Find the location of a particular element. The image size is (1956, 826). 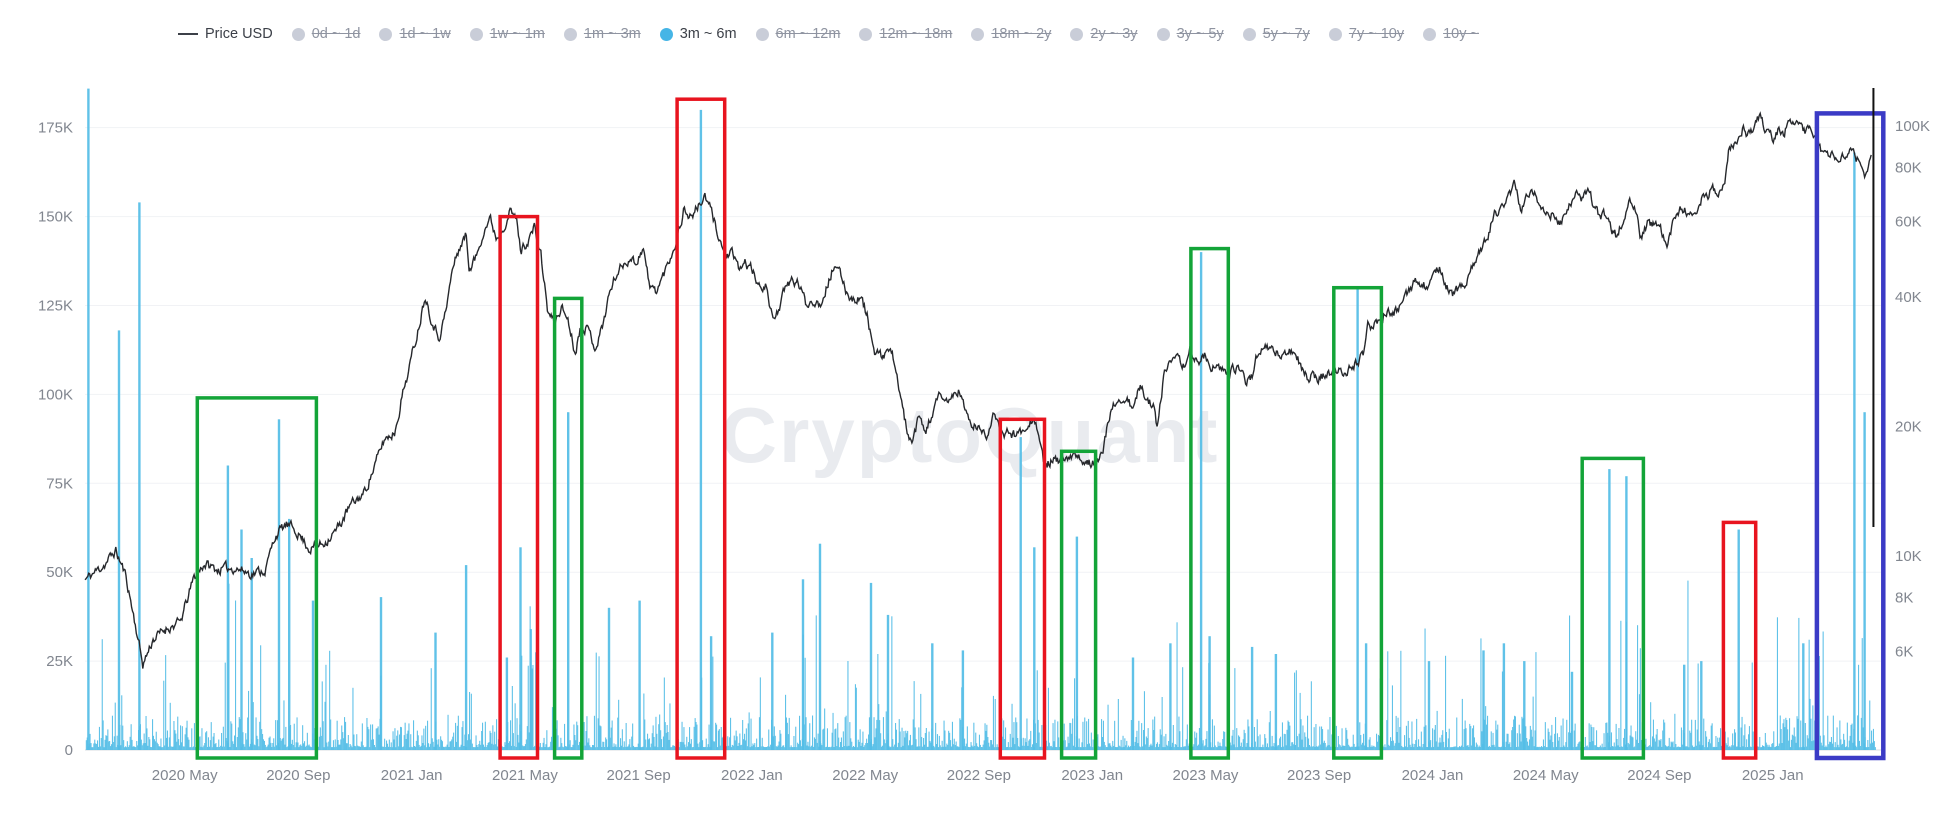

right-axis-tick-label: 10K is located at coordinates (1908, 556).